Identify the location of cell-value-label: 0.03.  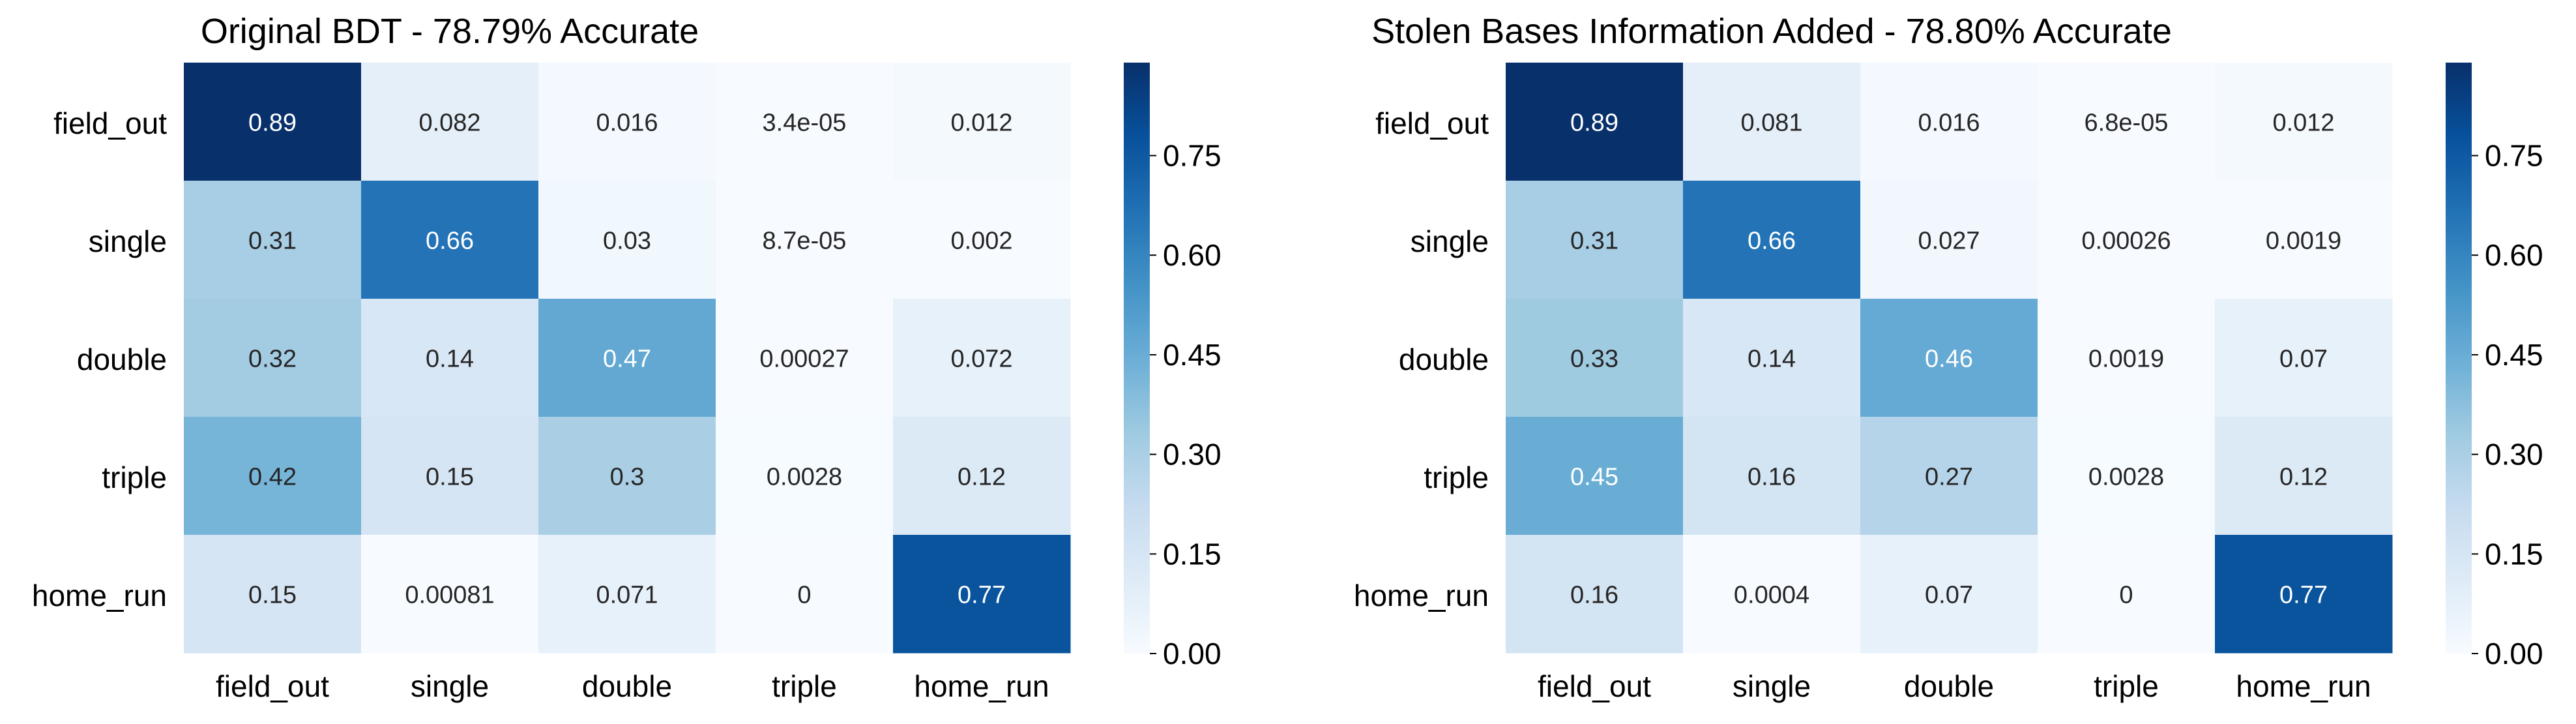
(627, 241).